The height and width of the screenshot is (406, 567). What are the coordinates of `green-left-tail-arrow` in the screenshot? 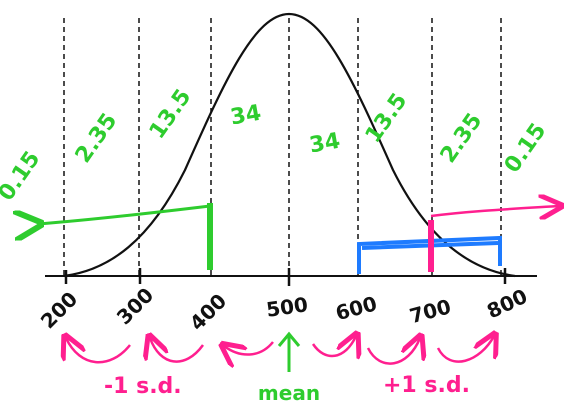 It's located at (125, 236).